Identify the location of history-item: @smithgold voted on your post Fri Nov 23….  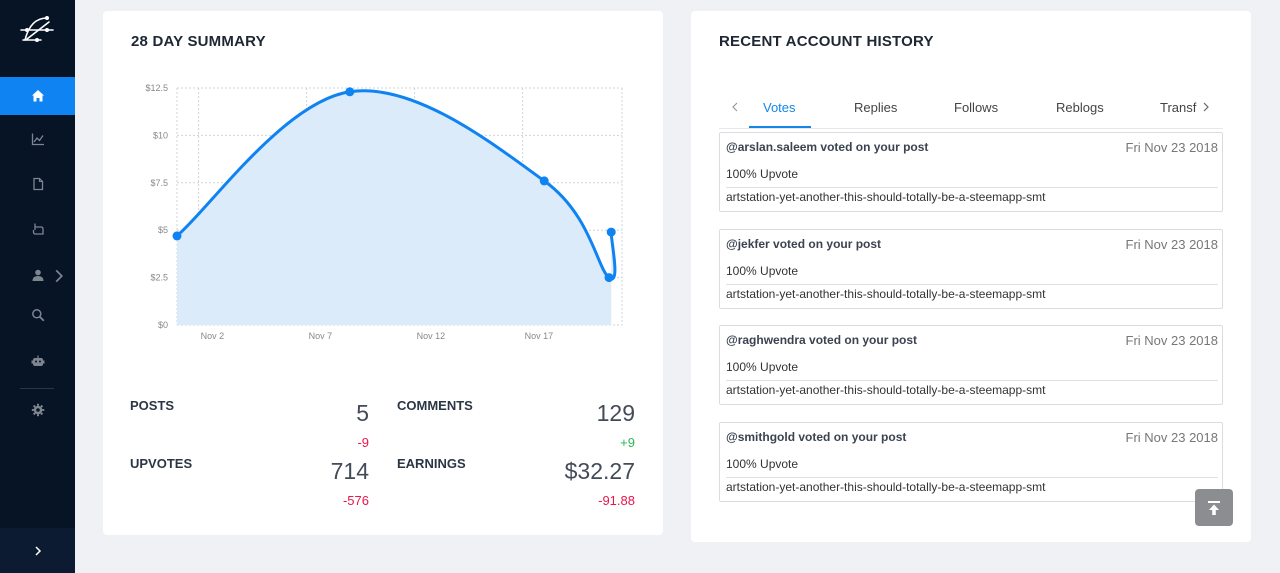
(971, 462).